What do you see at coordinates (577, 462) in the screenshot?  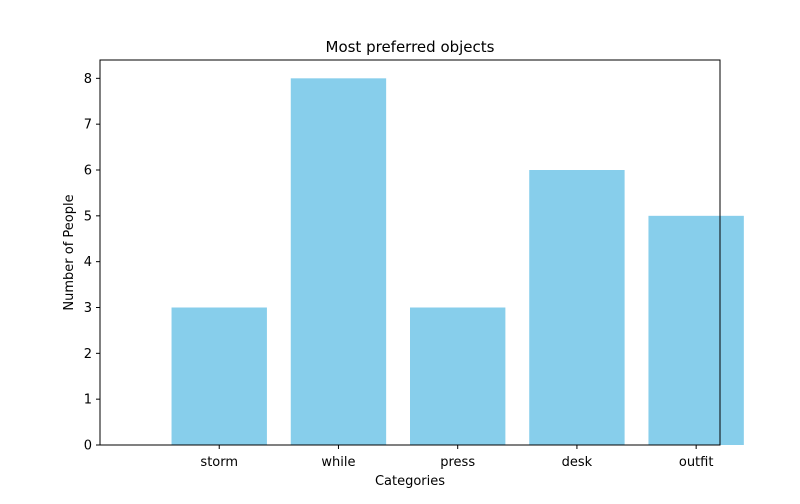 I see `x-tick-label: desk` at bounding box center [577, 462].